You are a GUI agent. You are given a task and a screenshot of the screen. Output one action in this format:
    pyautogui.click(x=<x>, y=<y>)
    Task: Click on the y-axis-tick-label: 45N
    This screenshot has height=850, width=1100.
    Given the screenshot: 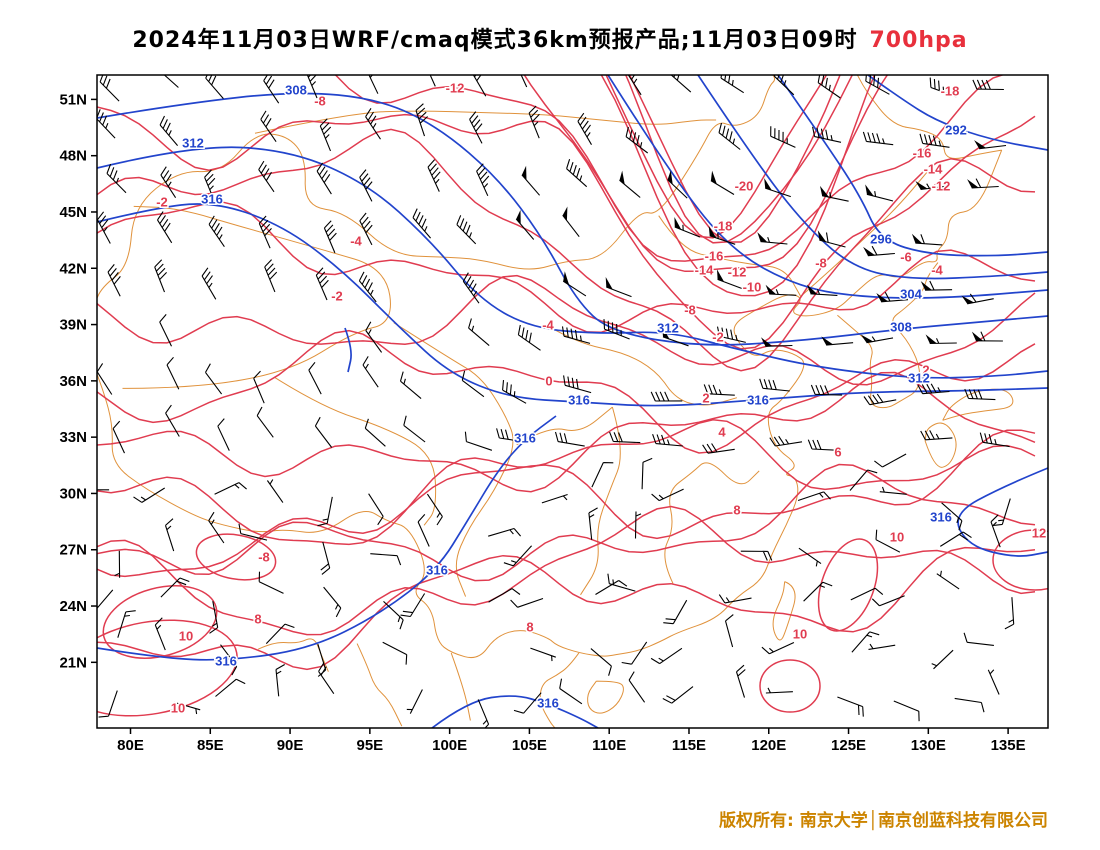 What is the action you would take?
    pyautogui.click(x=73, y=212)
    